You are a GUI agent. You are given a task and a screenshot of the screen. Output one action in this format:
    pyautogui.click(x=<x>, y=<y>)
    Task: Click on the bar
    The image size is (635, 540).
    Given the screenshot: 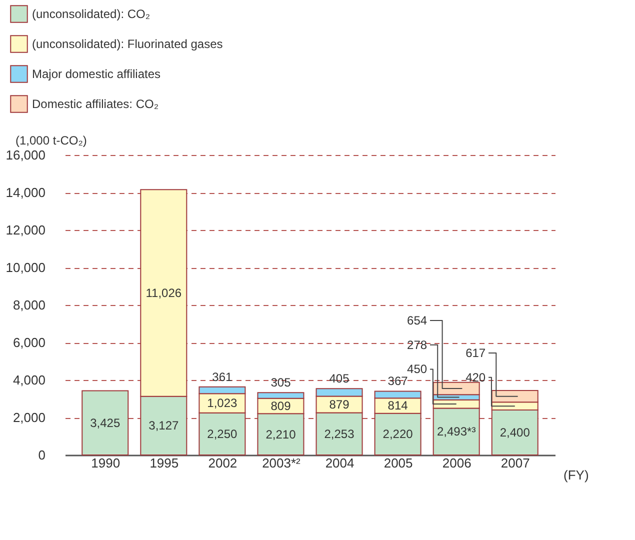 What is the action you would take?
    pyautogui.click(x=105, y=423)
    